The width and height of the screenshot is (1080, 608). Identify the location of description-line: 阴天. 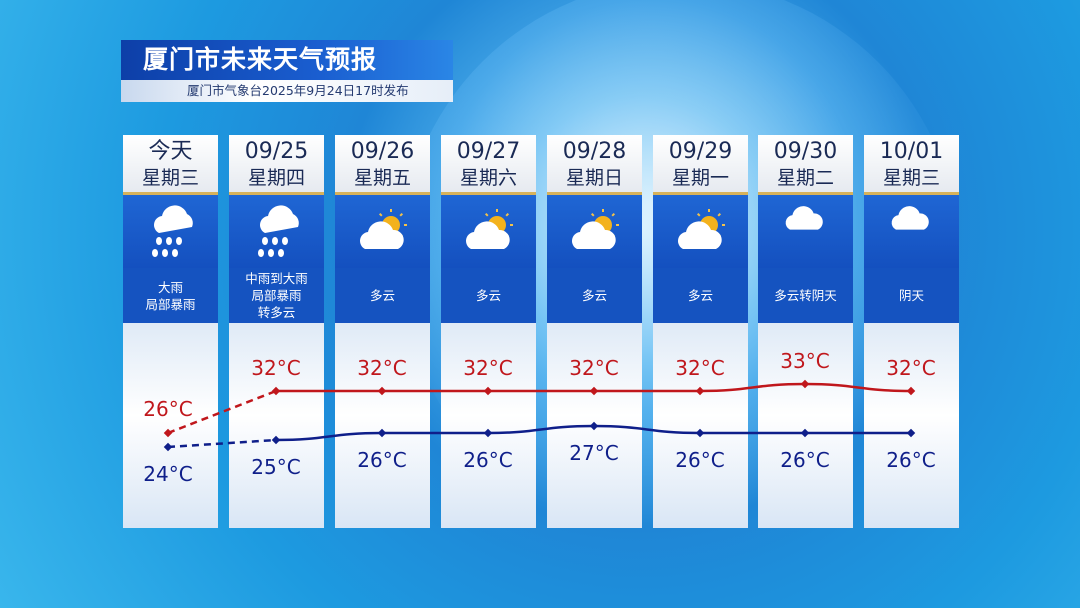
(911, 295).